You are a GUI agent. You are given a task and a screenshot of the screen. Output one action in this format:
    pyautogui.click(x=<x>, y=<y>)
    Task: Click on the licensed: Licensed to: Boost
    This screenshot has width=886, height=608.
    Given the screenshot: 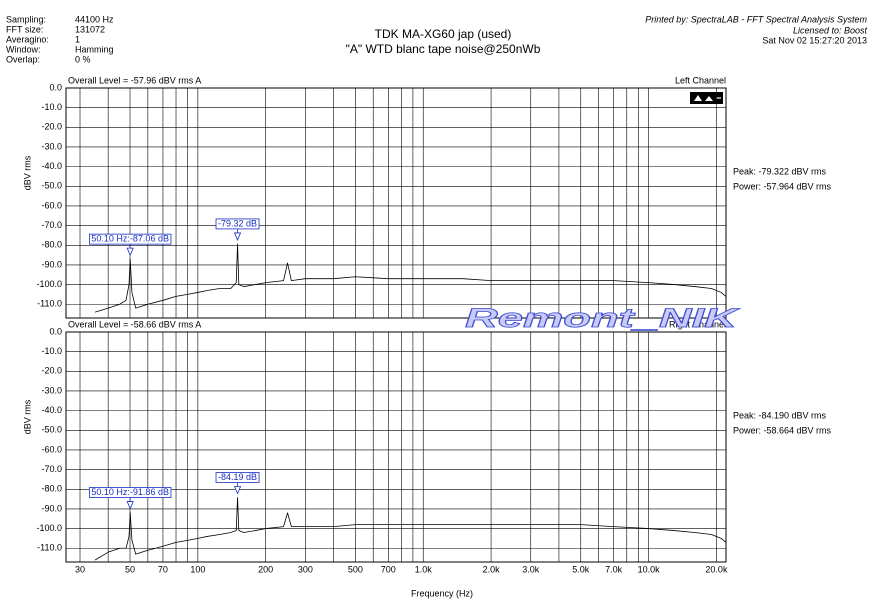 What is the action you would take?
    pyautogui.click(x=830, y=30)
    